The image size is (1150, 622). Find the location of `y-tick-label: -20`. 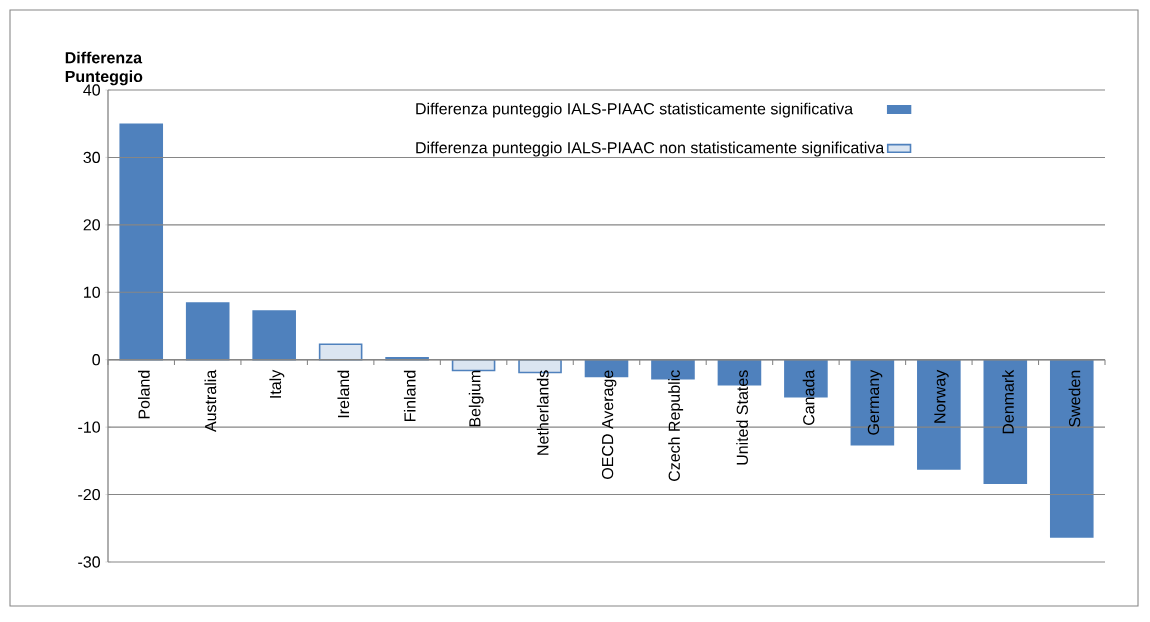

y-tick-label: -20 is located at coordinates (89, 494).